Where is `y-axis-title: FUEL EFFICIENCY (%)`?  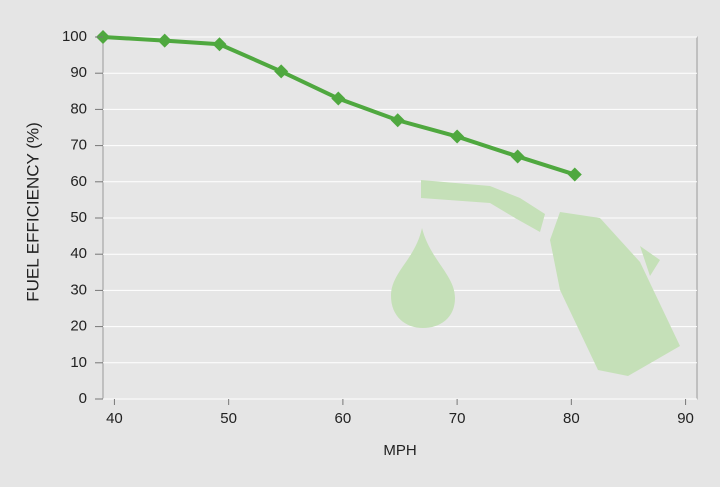 y-axis-title: FUEL EFFICIENCY (%) is located at coordinates (32, 211).